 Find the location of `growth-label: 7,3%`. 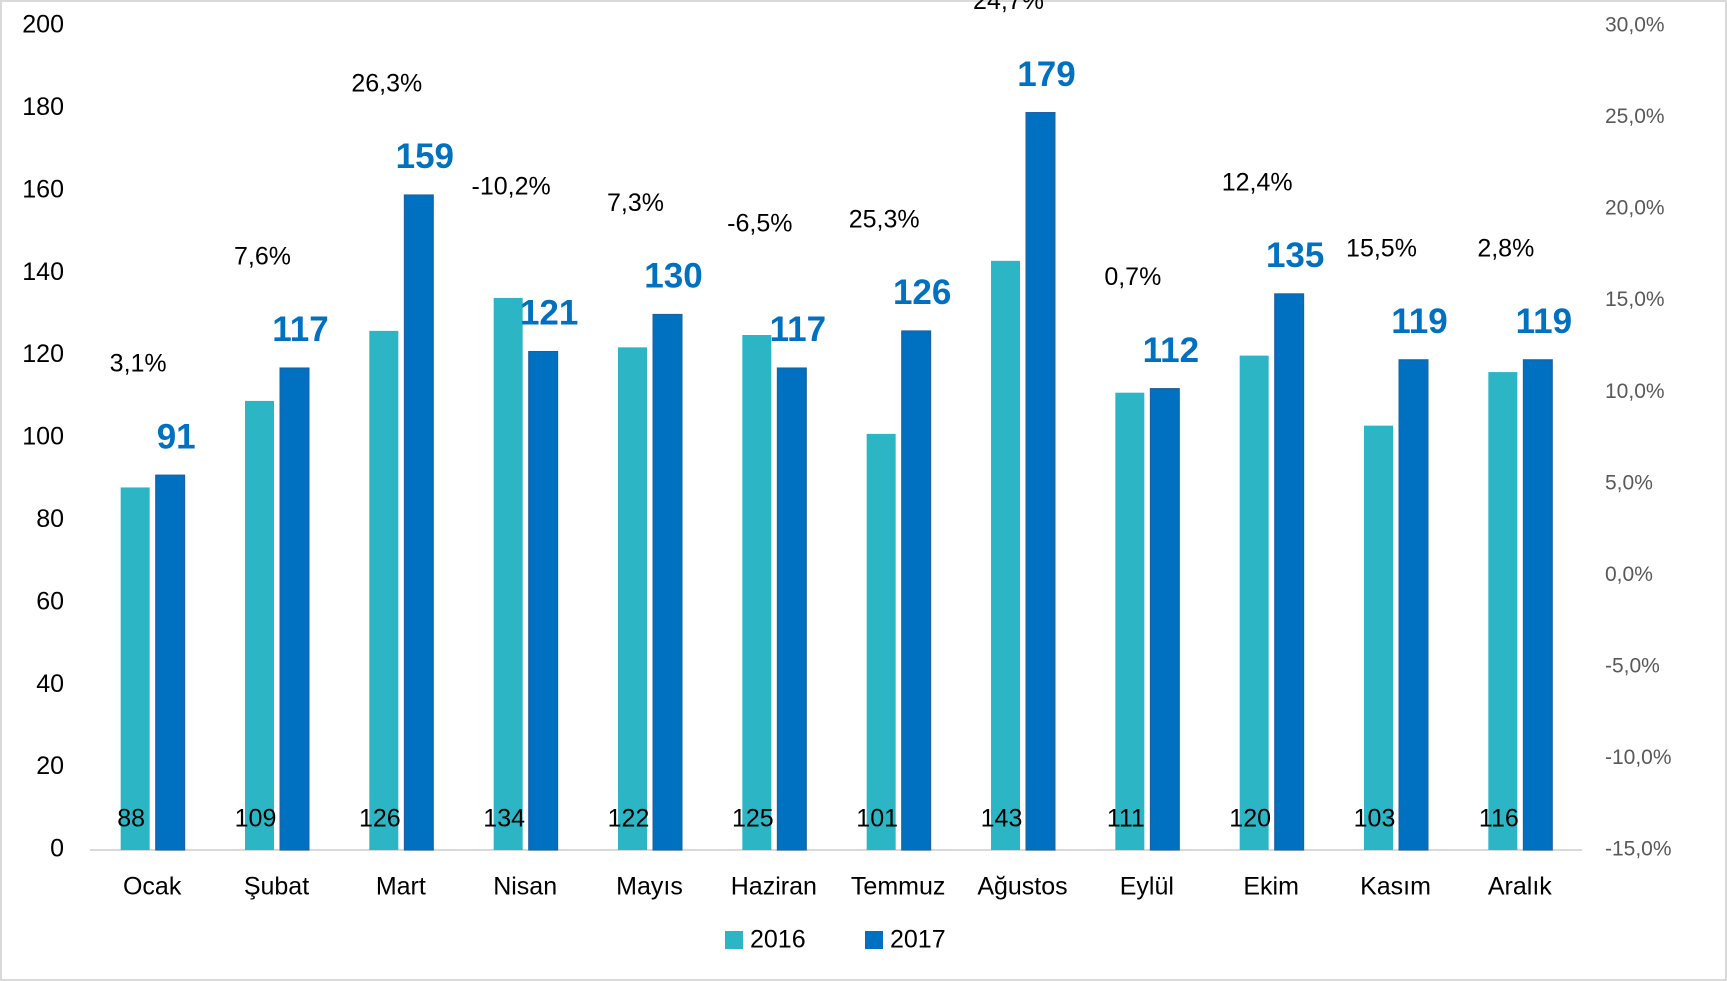

growth-label: 7,3% is located at coordinates (635, 203).